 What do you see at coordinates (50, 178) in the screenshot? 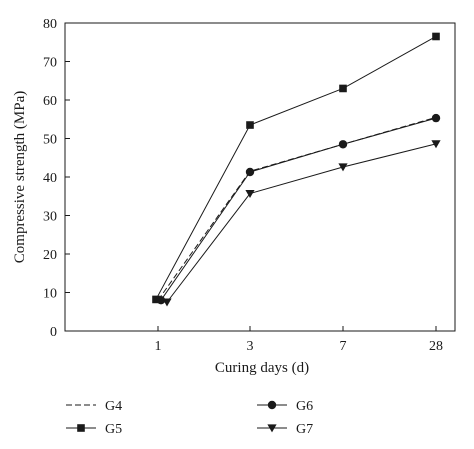
I see `y-tick-label: 40` at bounding box center [50, 178].